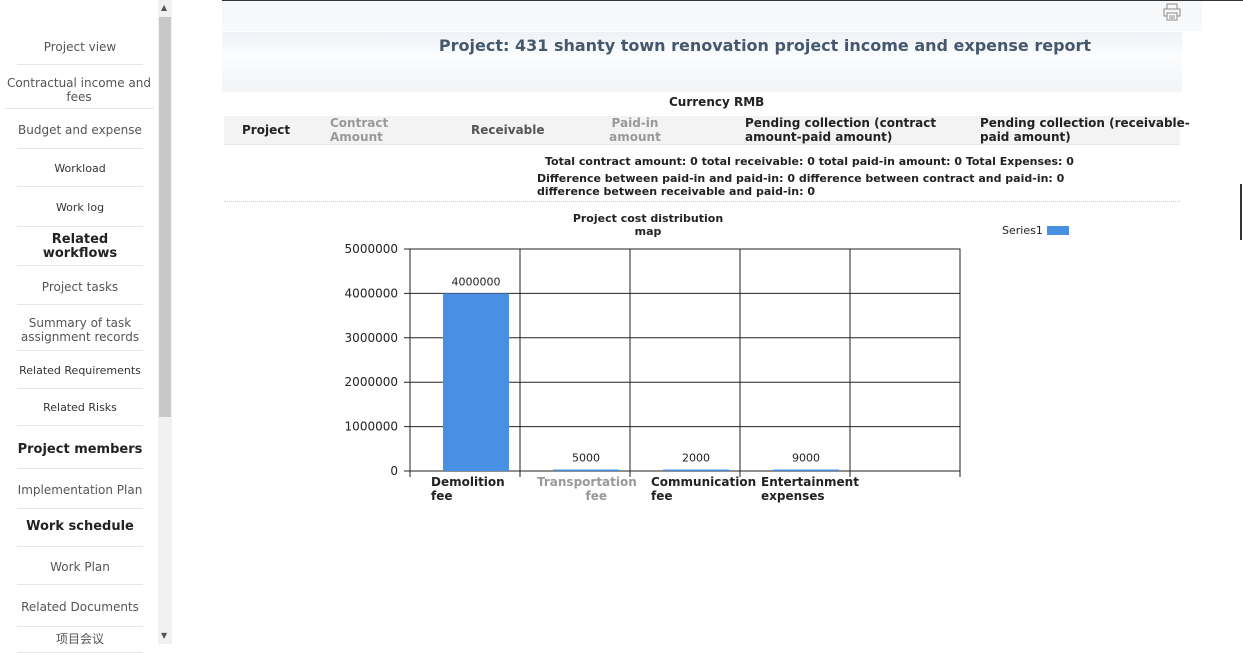 Image resolution: width=1243 pixels, height=653 pixels. I want to click on sidebar-item-implementation-plan: Implementation Plan, so click(80, 490).